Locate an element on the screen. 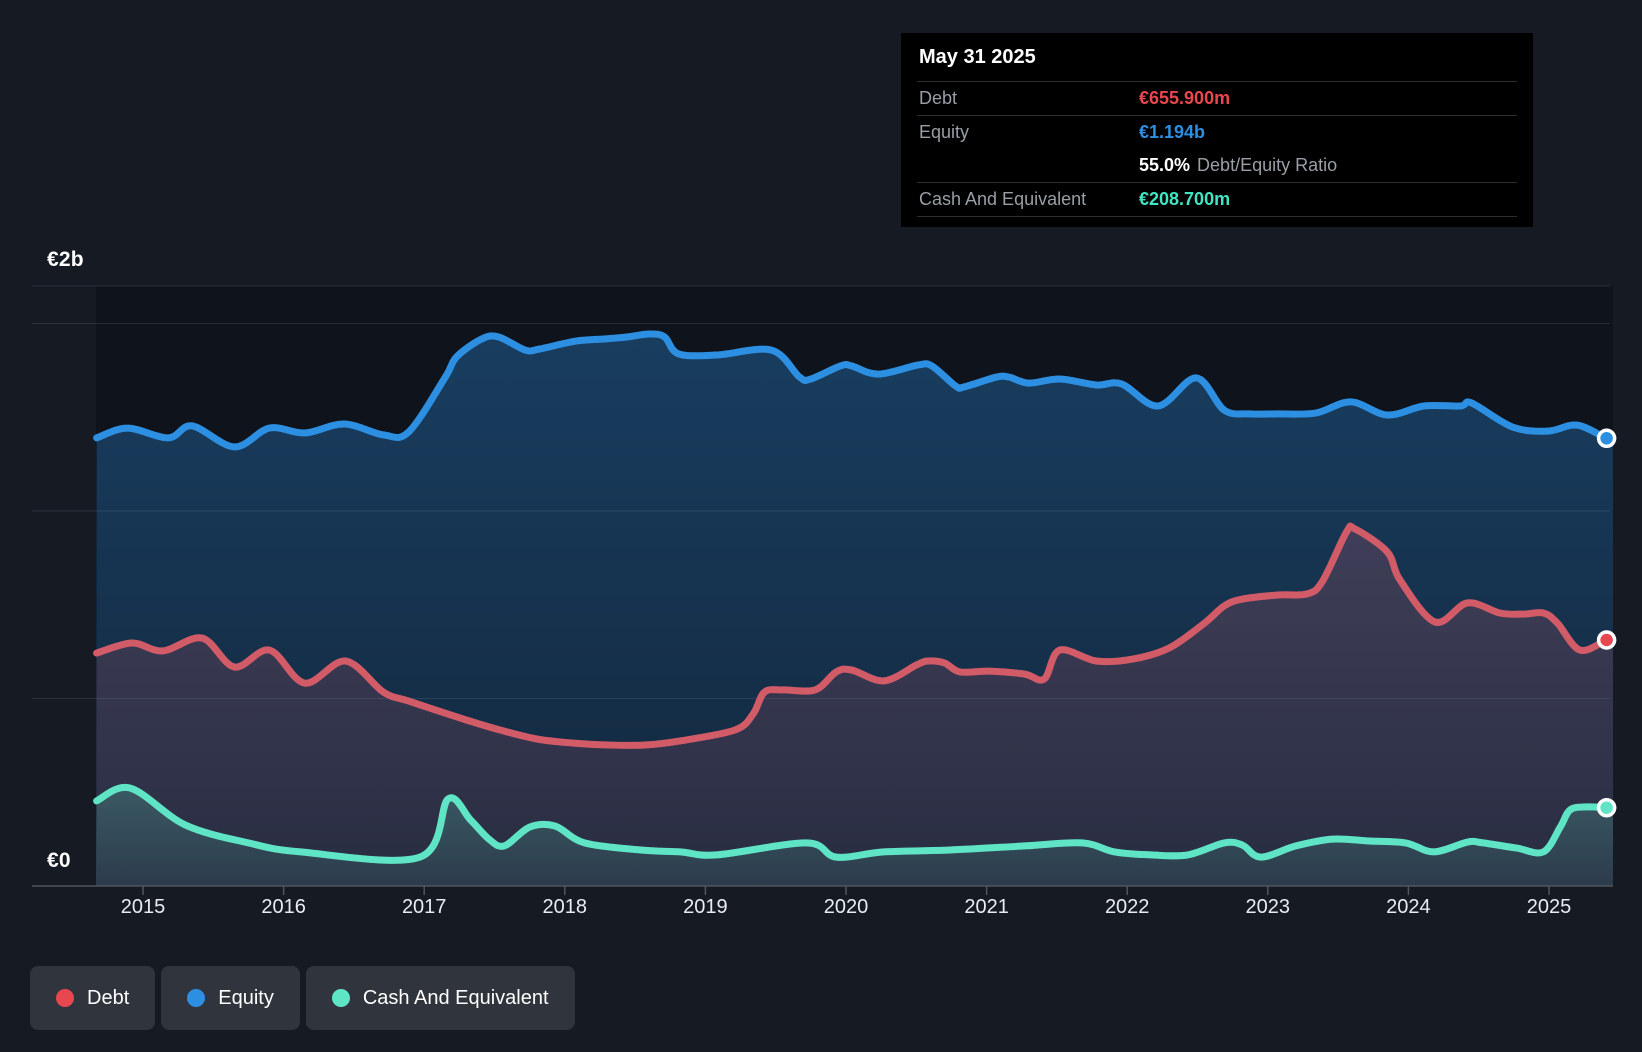 The height and width of the screenshot is (1052, 1642). equity-series-dot-icon is located at coordinates (196, 998).